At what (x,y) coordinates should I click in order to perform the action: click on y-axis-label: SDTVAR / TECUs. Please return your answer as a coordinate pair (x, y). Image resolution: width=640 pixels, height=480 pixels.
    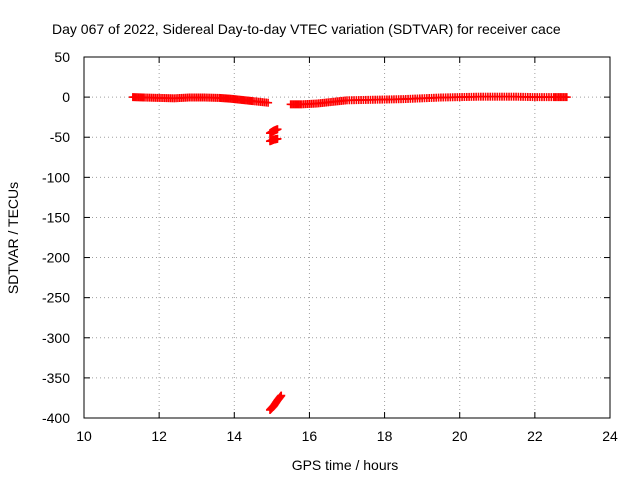
    Looking at the image, I should click on (13, 238).